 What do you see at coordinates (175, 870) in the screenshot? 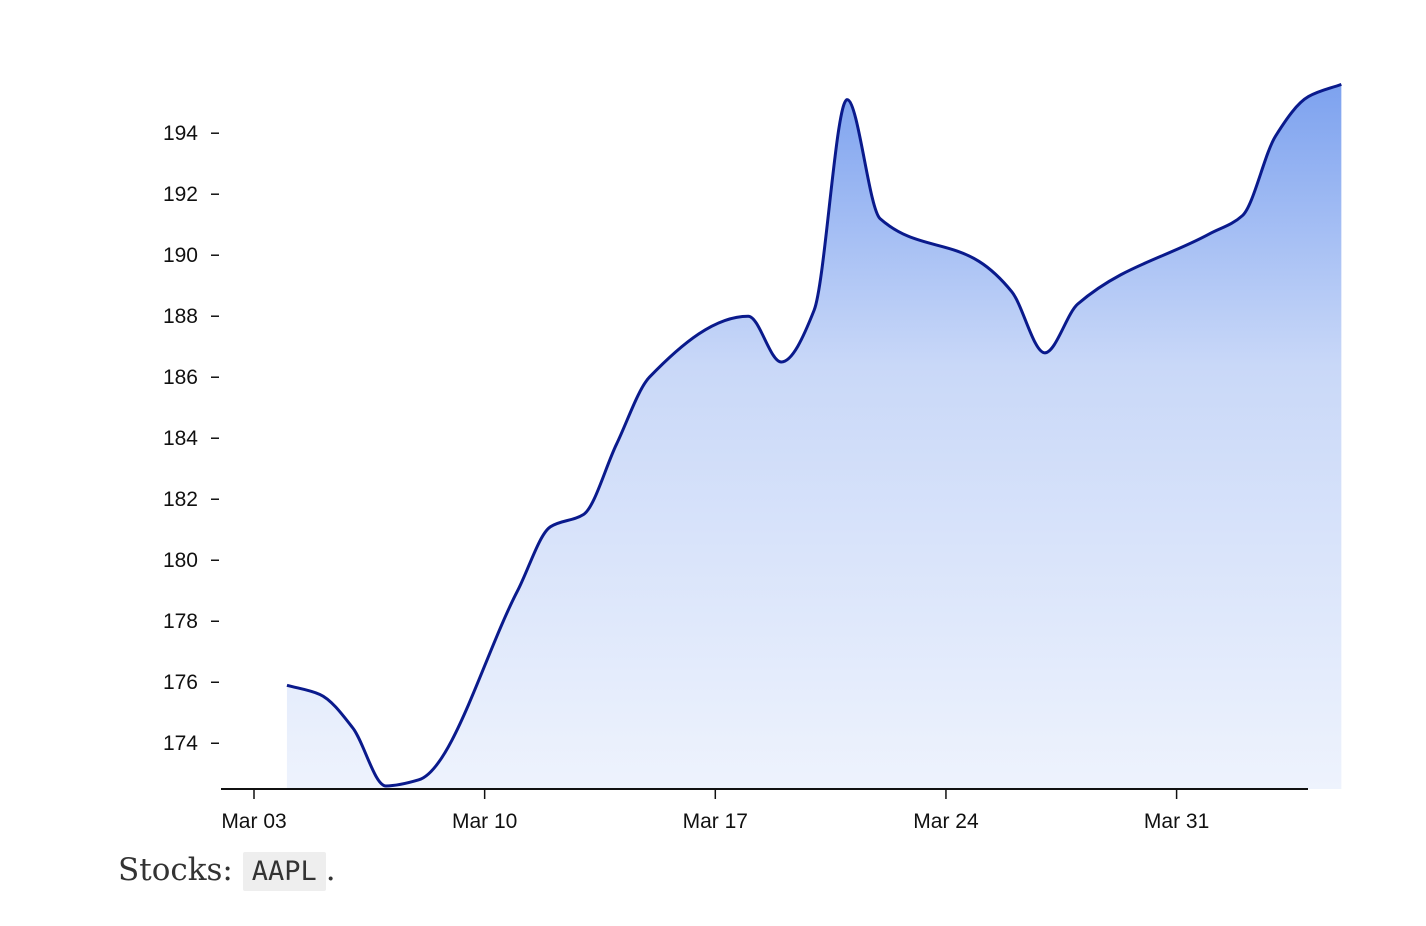
I see `caption-prefix: Stocks:` at bounding box center [175, 870].